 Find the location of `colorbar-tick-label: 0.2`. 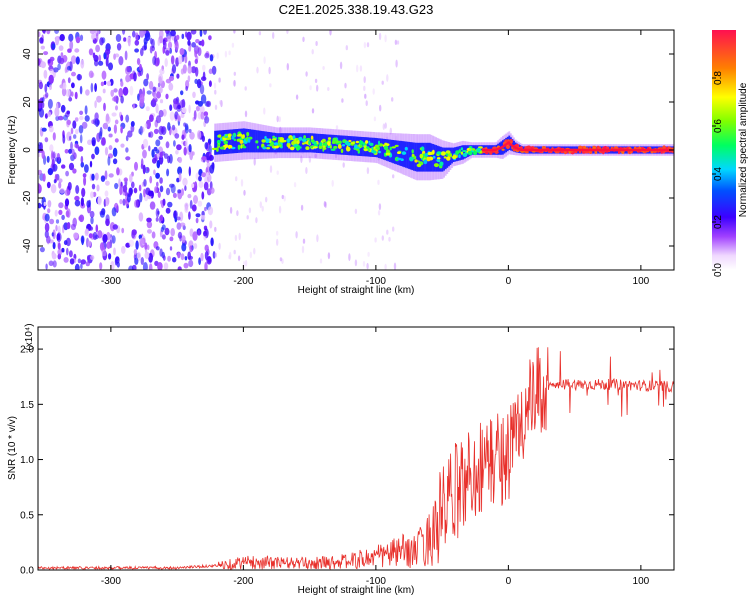

colorbar-tick-label: 0.2 is located at coordinates (718, 222).